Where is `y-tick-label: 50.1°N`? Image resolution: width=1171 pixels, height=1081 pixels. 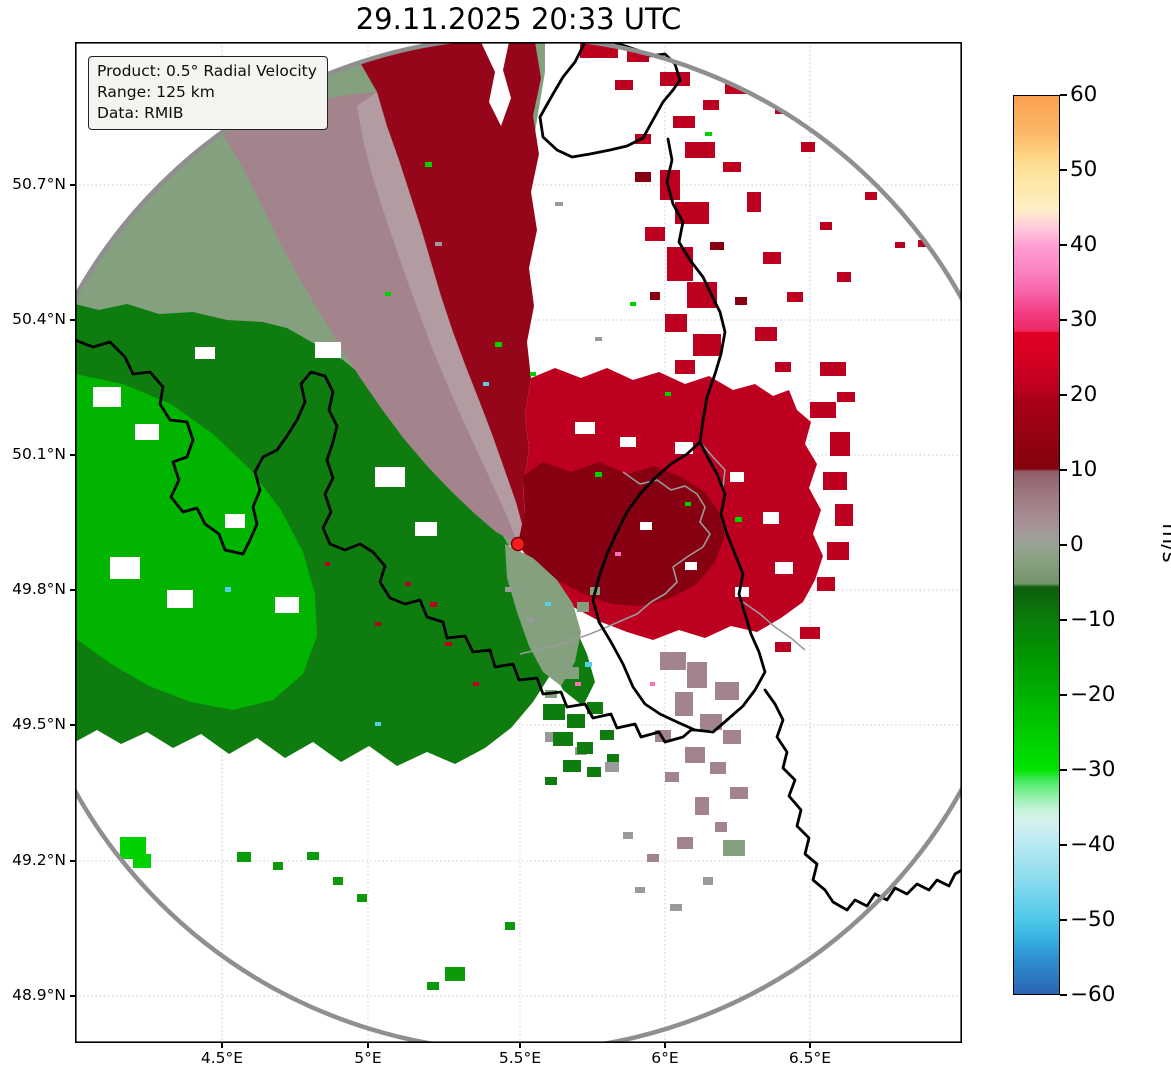
y-tick-label: 50.1°N is located at coordinates (39, 454).